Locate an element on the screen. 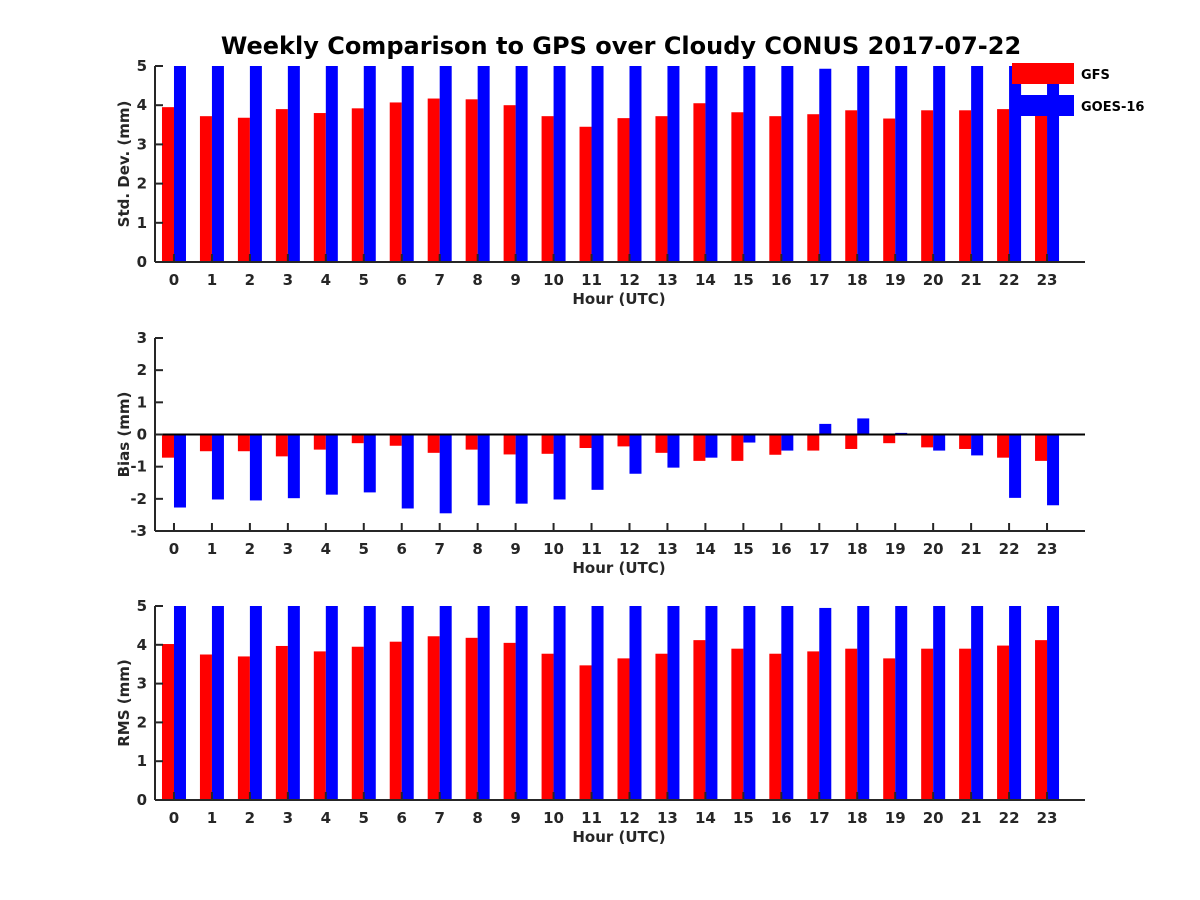 The width and height of the screenshot is (1200, 900). x-tick-label: 3 is located at coordinates (288, 818).